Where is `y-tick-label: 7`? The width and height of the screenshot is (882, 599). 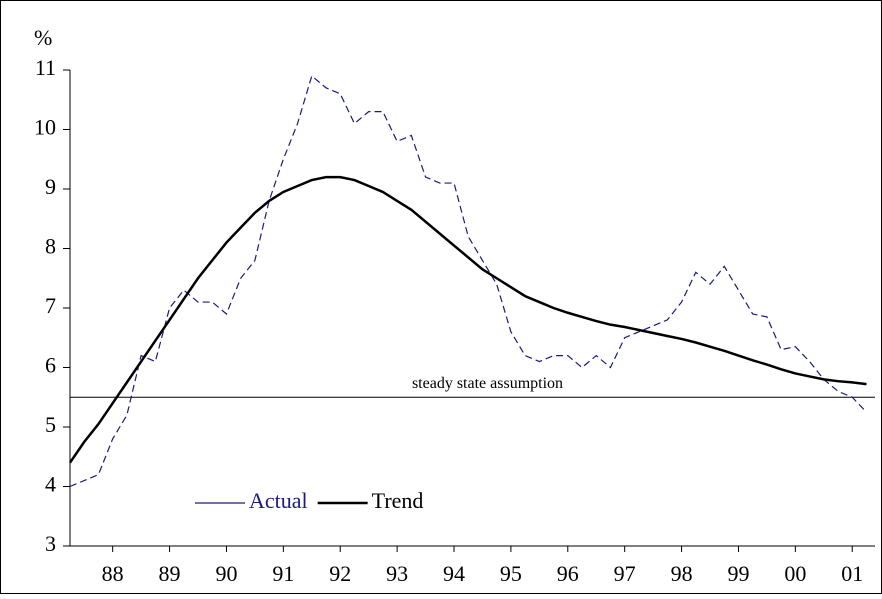 y-tick-label: 7 is located at coordinates (50, 305).